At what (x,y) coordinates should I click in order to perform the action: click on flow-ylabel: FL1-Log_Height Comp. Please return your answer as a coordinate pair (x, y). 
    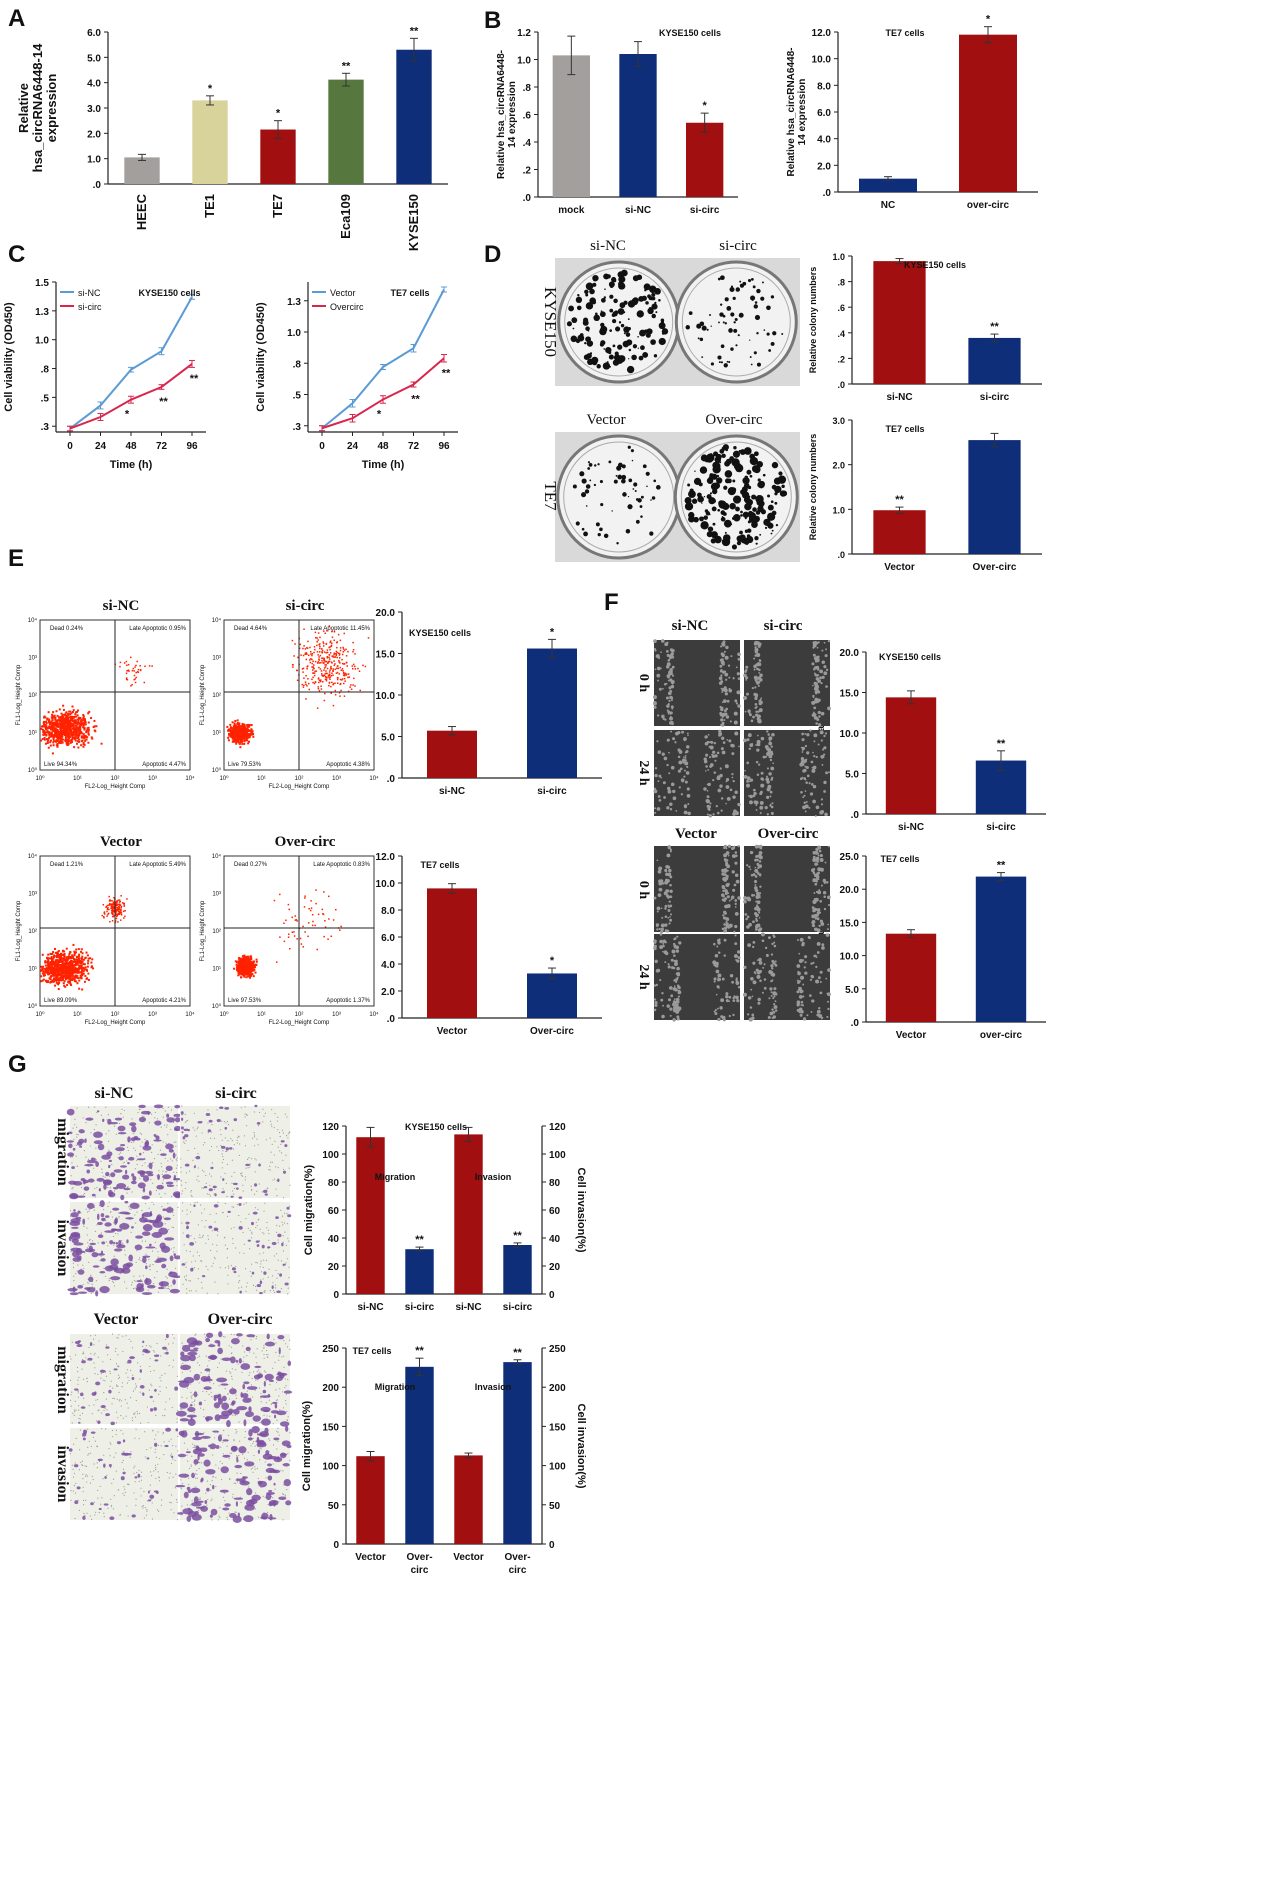
    Looking at the image, I should click on (203, 930).